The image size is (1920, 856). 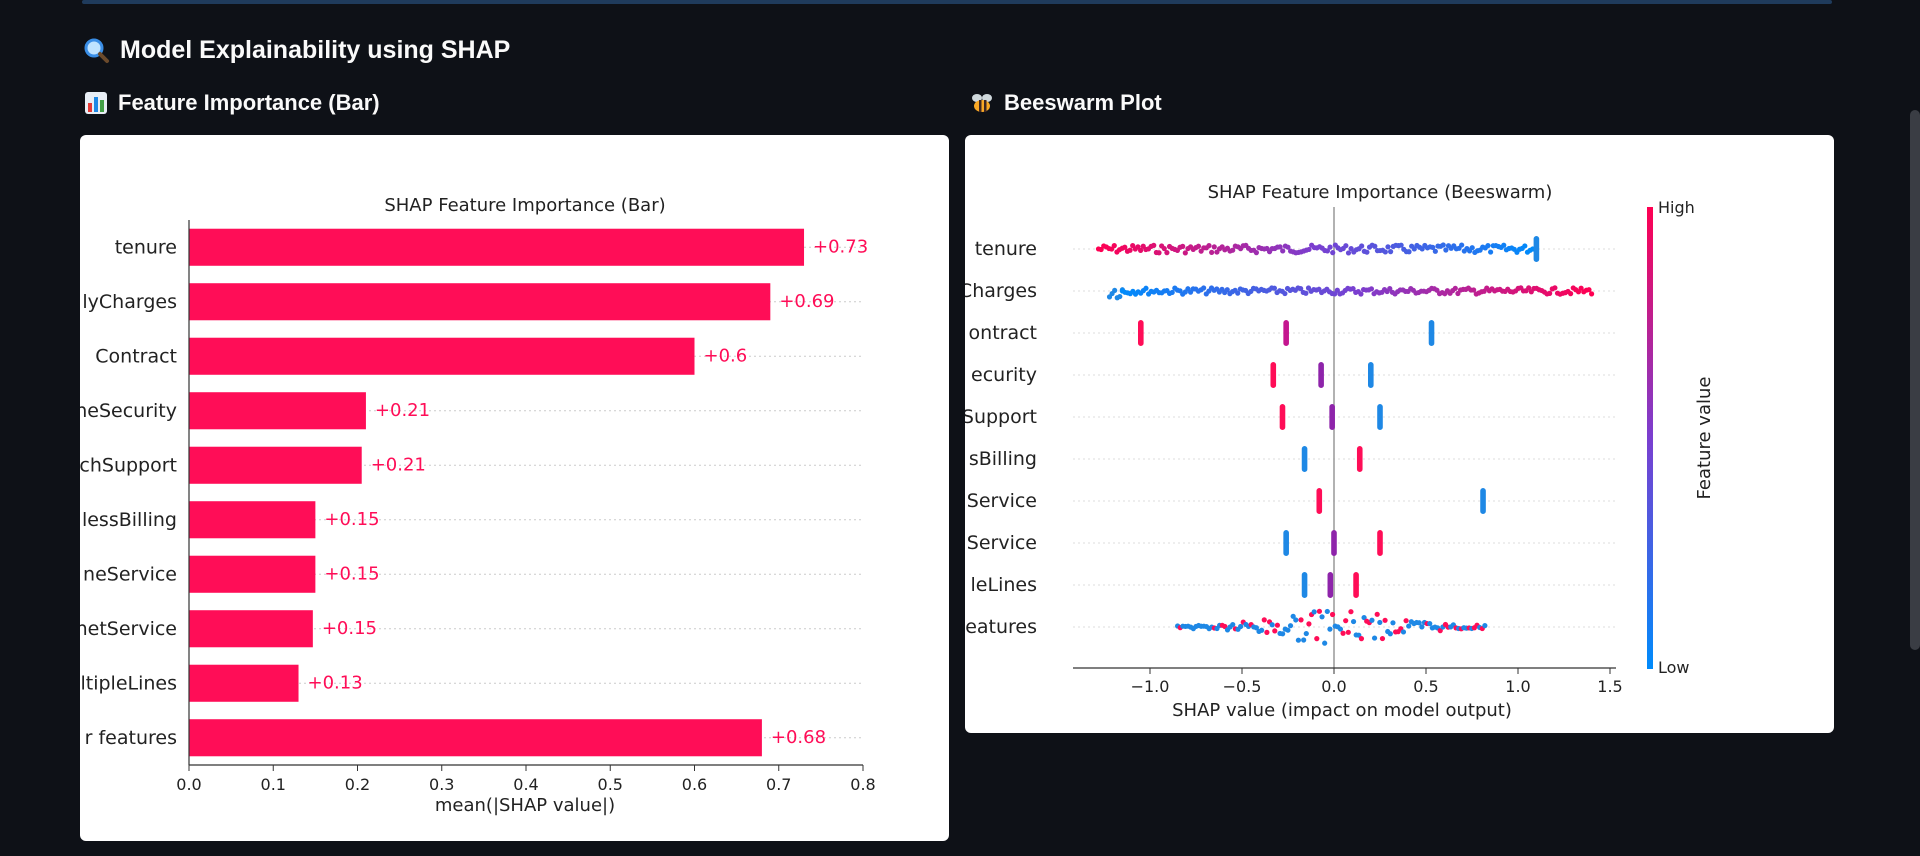 I want to click on bar-category-label: neService, so click(x=130, y=574).